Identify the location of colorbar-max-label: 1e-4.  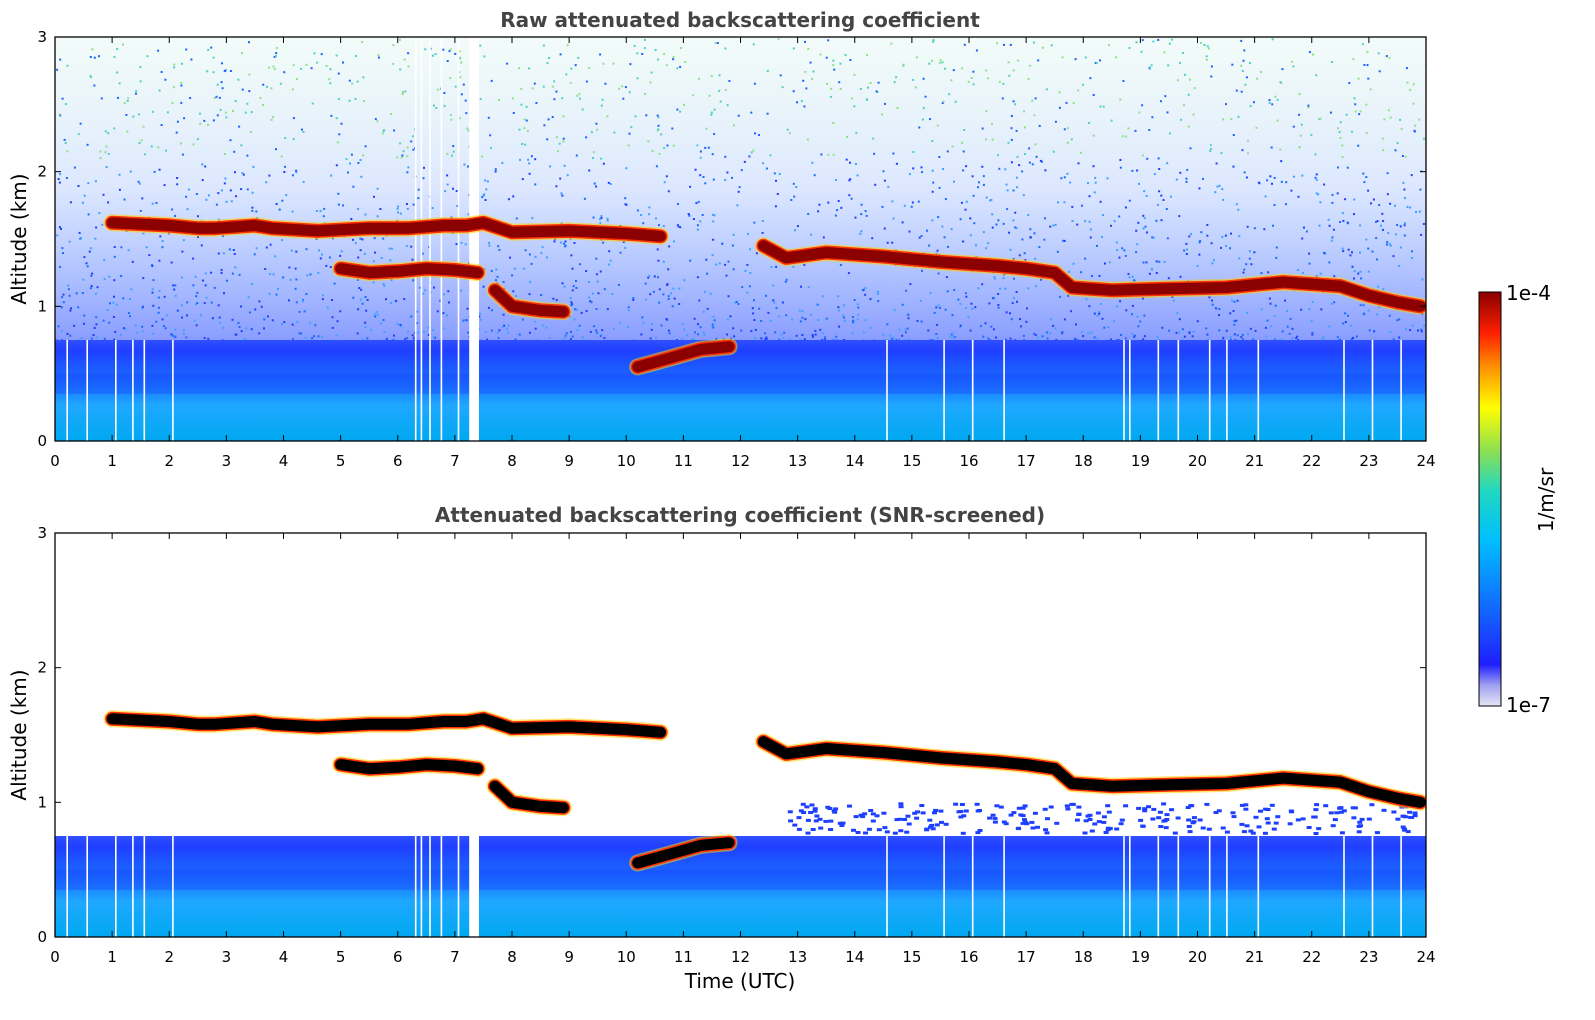
(1528, 293).